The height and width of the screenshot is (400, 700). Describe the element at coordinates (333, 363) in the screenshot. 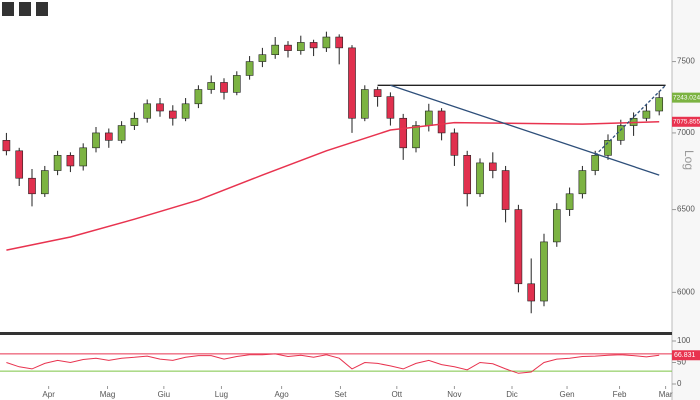

I see `rsi-line` at that location.